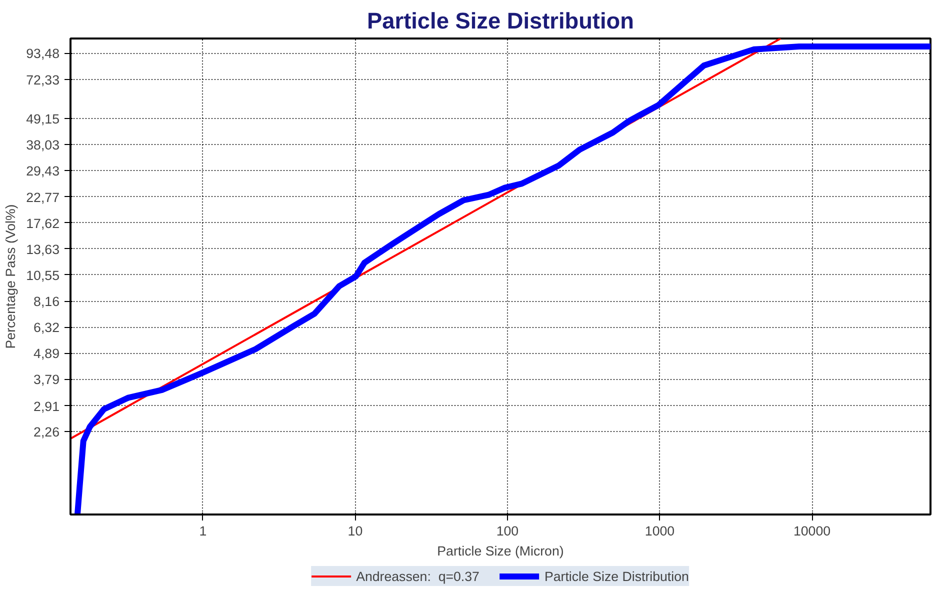 This screenshot has width=936, height=591. I want to click on x-axis-title: Particle Size (Micron), so click(500, 551).